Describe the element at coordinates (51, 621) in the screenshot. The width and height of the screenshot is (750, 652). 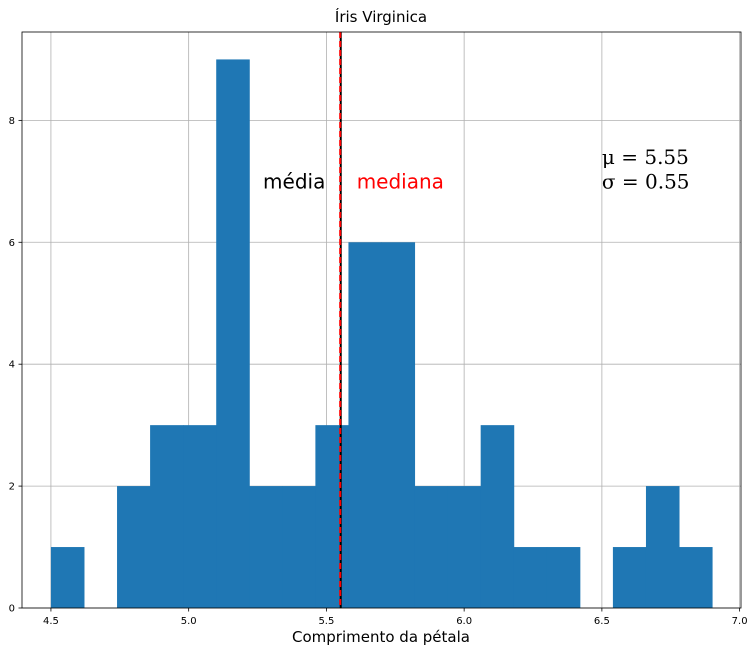
I see `x-tick-label: 4.5` at that location.